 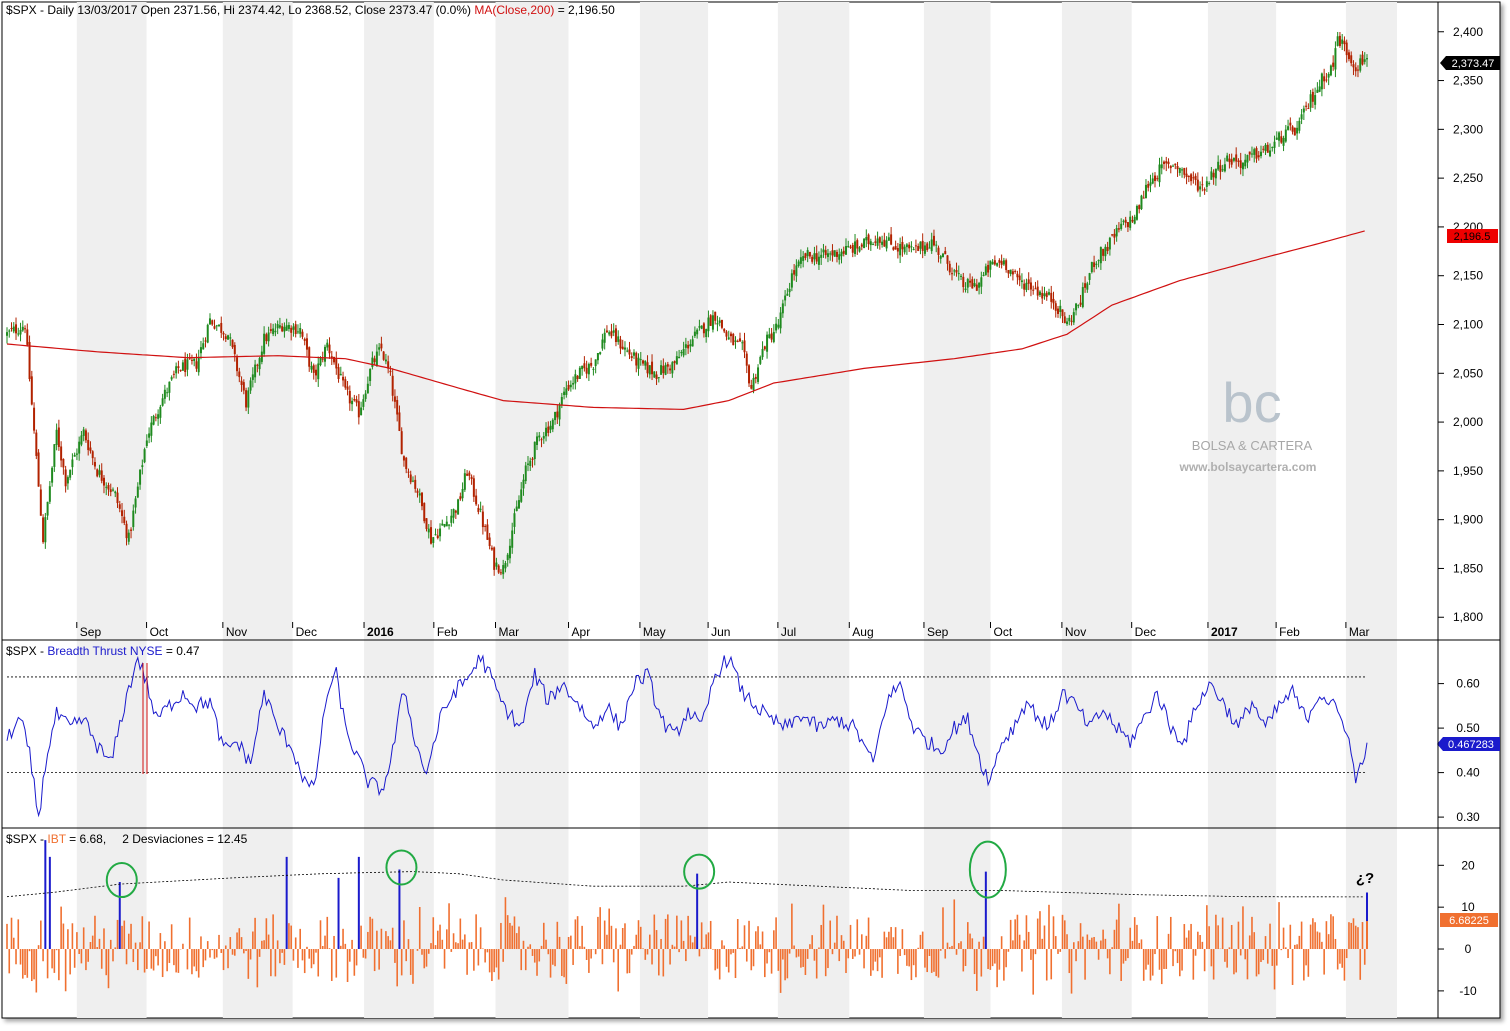 What do you see at coordinates (1469, 921) in the screenshot?
I see `ibt-last-label: 6.68225` at bounding box center [1469, 921].